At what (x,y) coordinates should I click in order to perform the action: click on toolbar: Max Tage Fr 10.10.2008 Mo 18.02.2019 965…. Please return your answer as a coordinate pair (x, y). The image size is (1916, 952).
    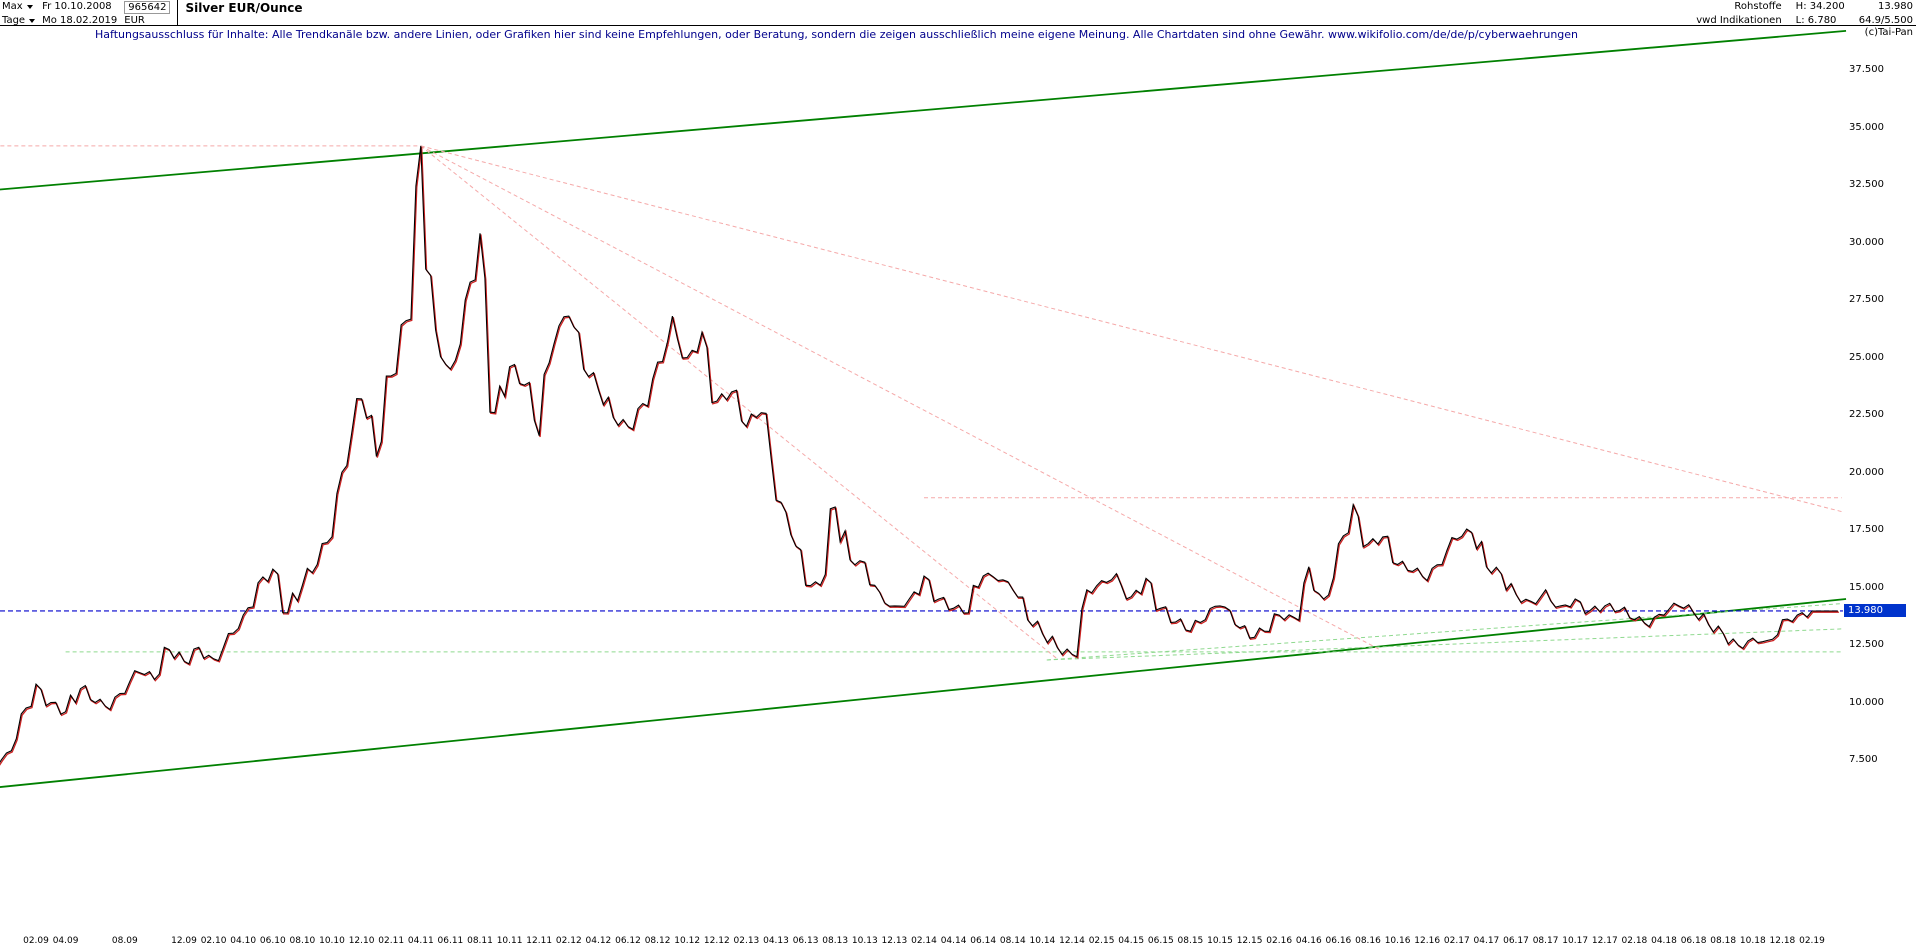
    Looking at the image, I should click on (958, 13).